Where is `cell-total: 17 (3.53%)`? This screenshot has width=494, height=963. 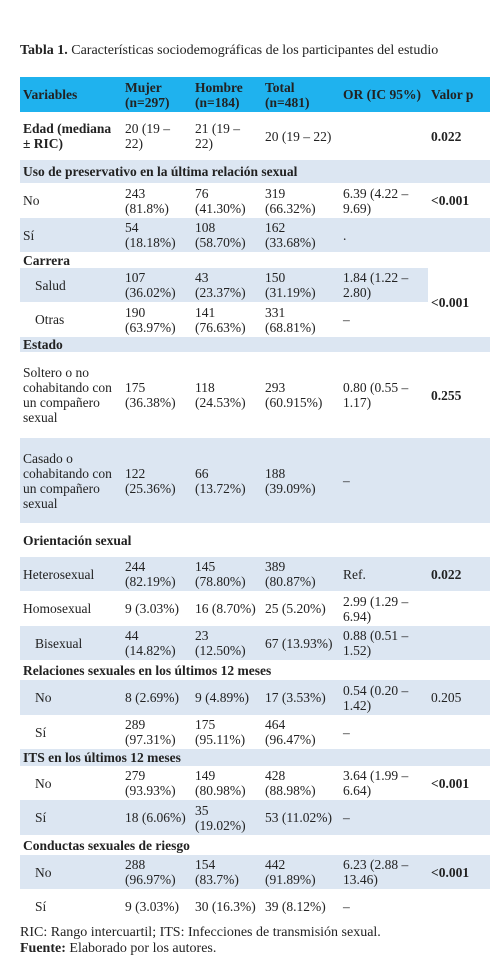 cell-total: 17 (3.53%) is located at coordinates (301, 697).